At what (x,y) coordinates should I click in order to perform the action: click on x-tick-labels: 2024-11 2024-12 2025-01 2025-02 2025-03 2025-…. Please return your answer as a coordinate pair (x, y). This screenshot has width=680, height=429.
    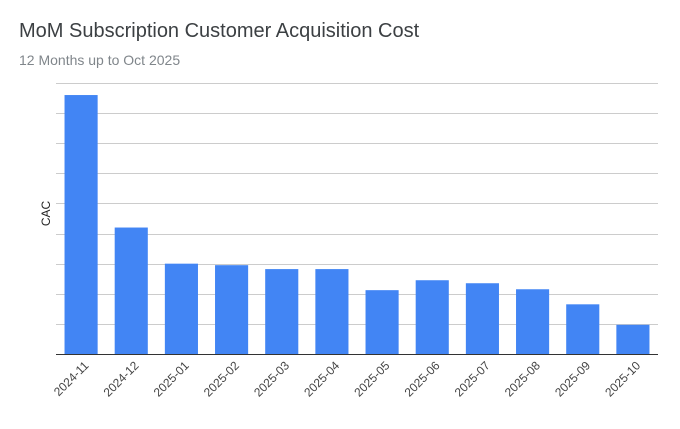
    Looking at the image, I should click on (347, 378).